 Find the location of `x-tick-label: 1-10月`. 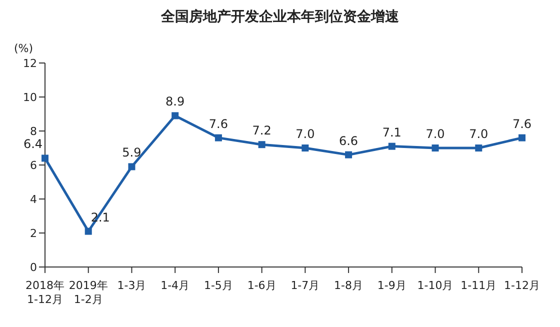

x-tick-label: 1-10月 is located at coordinates (435, 285).